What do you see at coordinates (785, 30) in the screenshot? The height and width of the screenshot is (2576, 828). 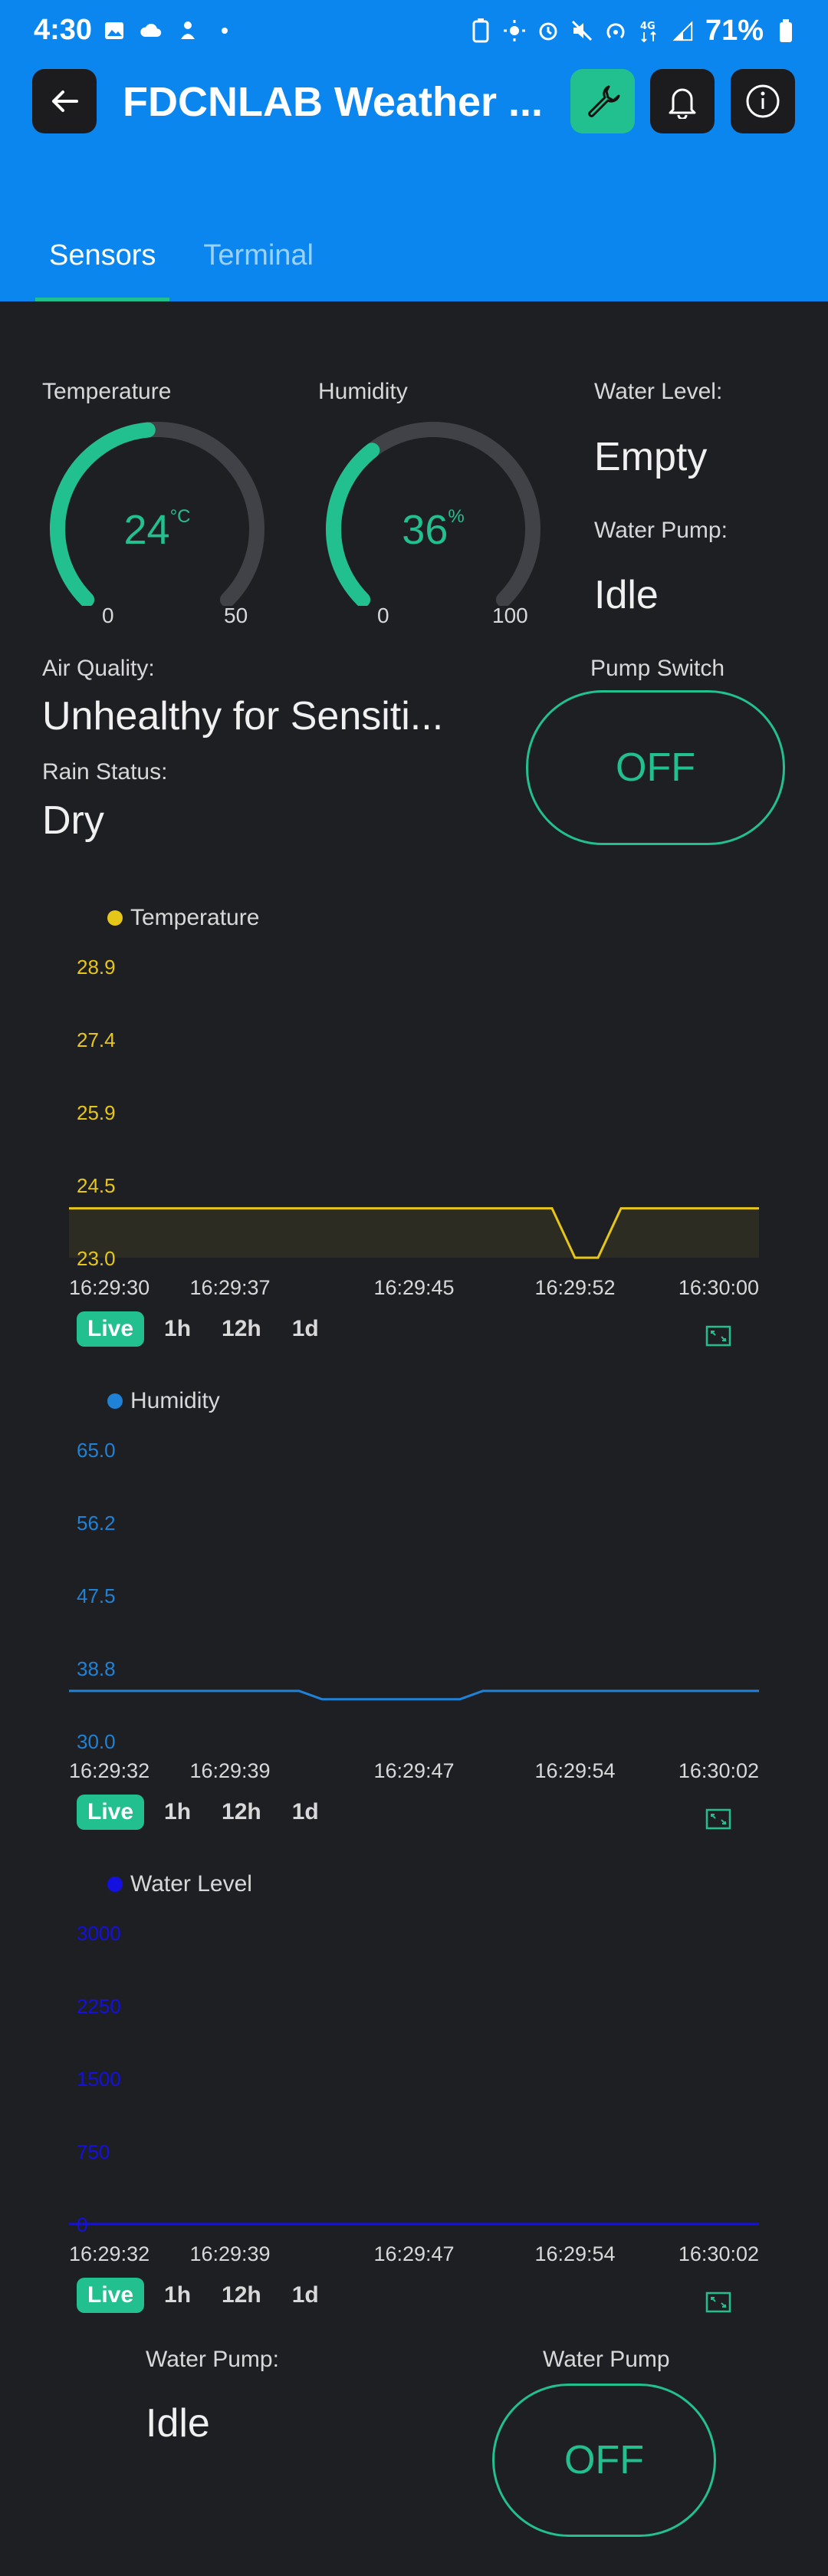 I see `battery-icon` at bounding box center [785, 30].